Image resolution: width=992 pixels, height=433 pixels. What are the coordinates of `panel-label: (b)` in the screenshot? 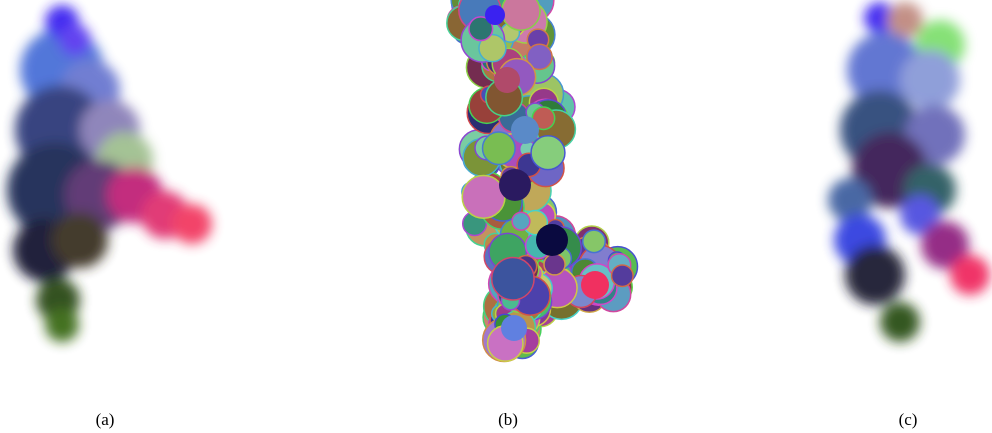 It's located at (508, 419).